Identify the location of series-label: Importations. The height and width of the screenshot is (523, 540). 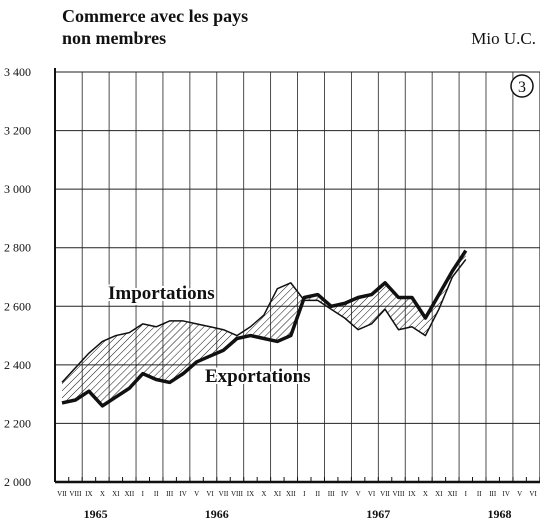
(161, 293).